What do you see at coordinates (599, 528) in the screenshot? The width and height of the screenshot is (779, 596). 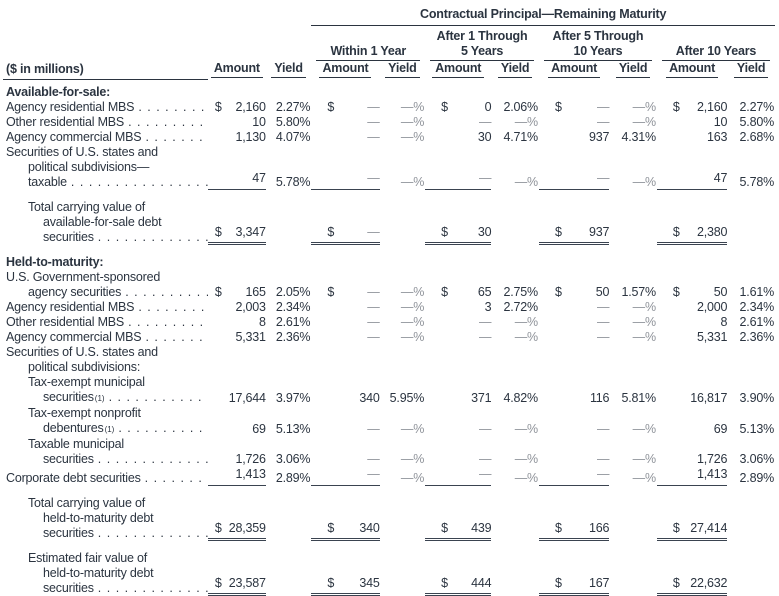 I see `amount-value: 166` at bounding box center [599, 528].